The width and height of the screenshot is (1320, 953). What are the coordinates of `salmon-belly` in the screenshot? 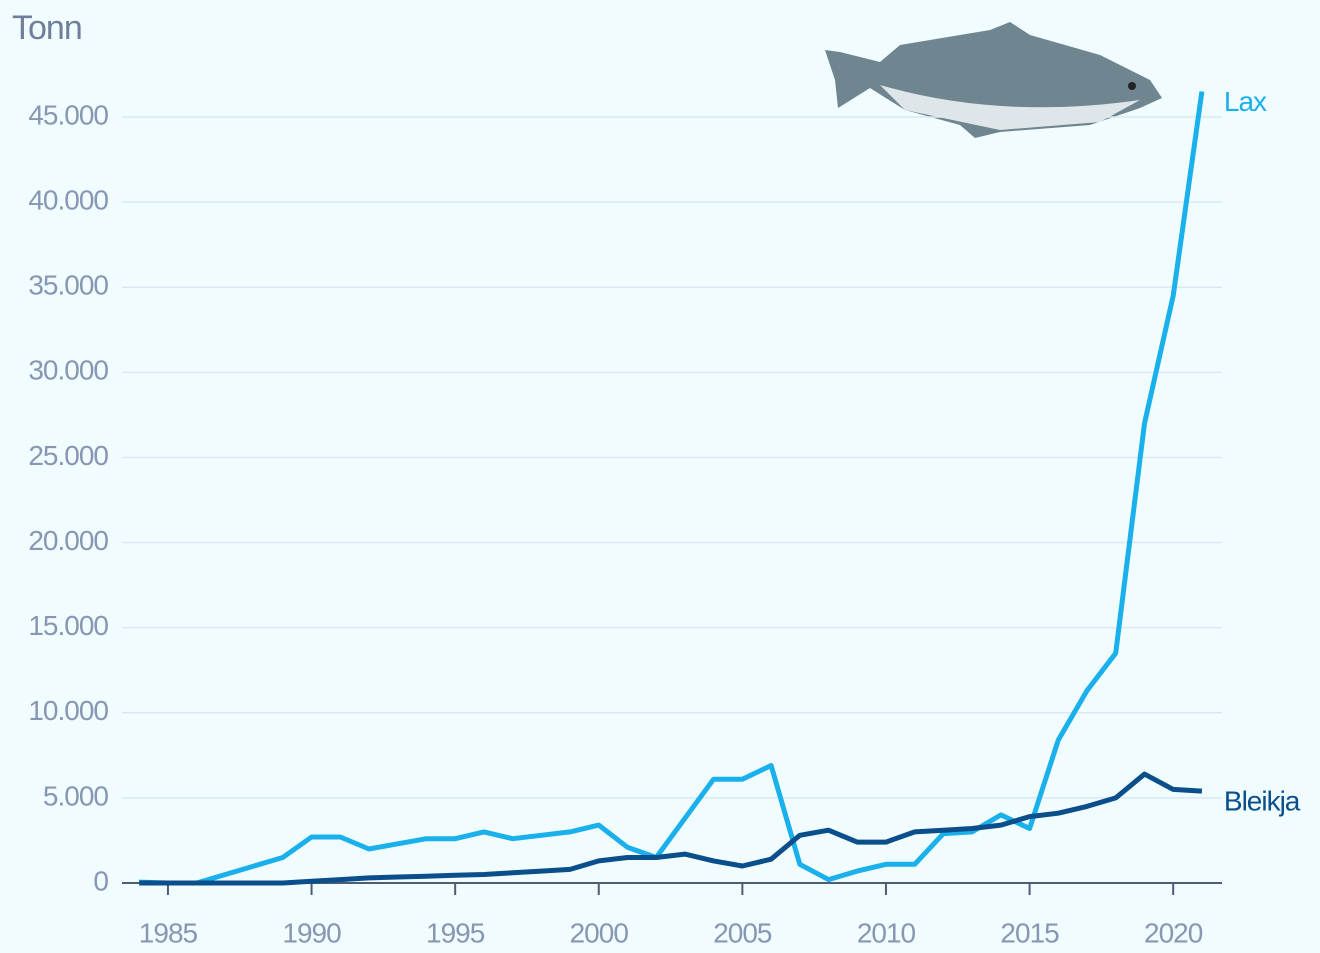 It's located at (1010, 107).